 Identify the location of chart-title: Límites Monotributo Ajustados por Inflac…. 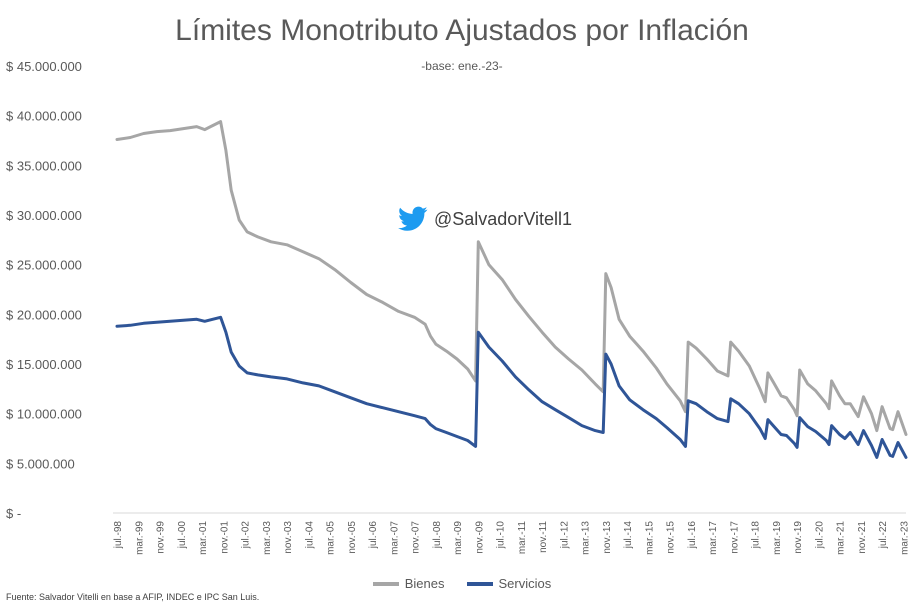
(462, 30).